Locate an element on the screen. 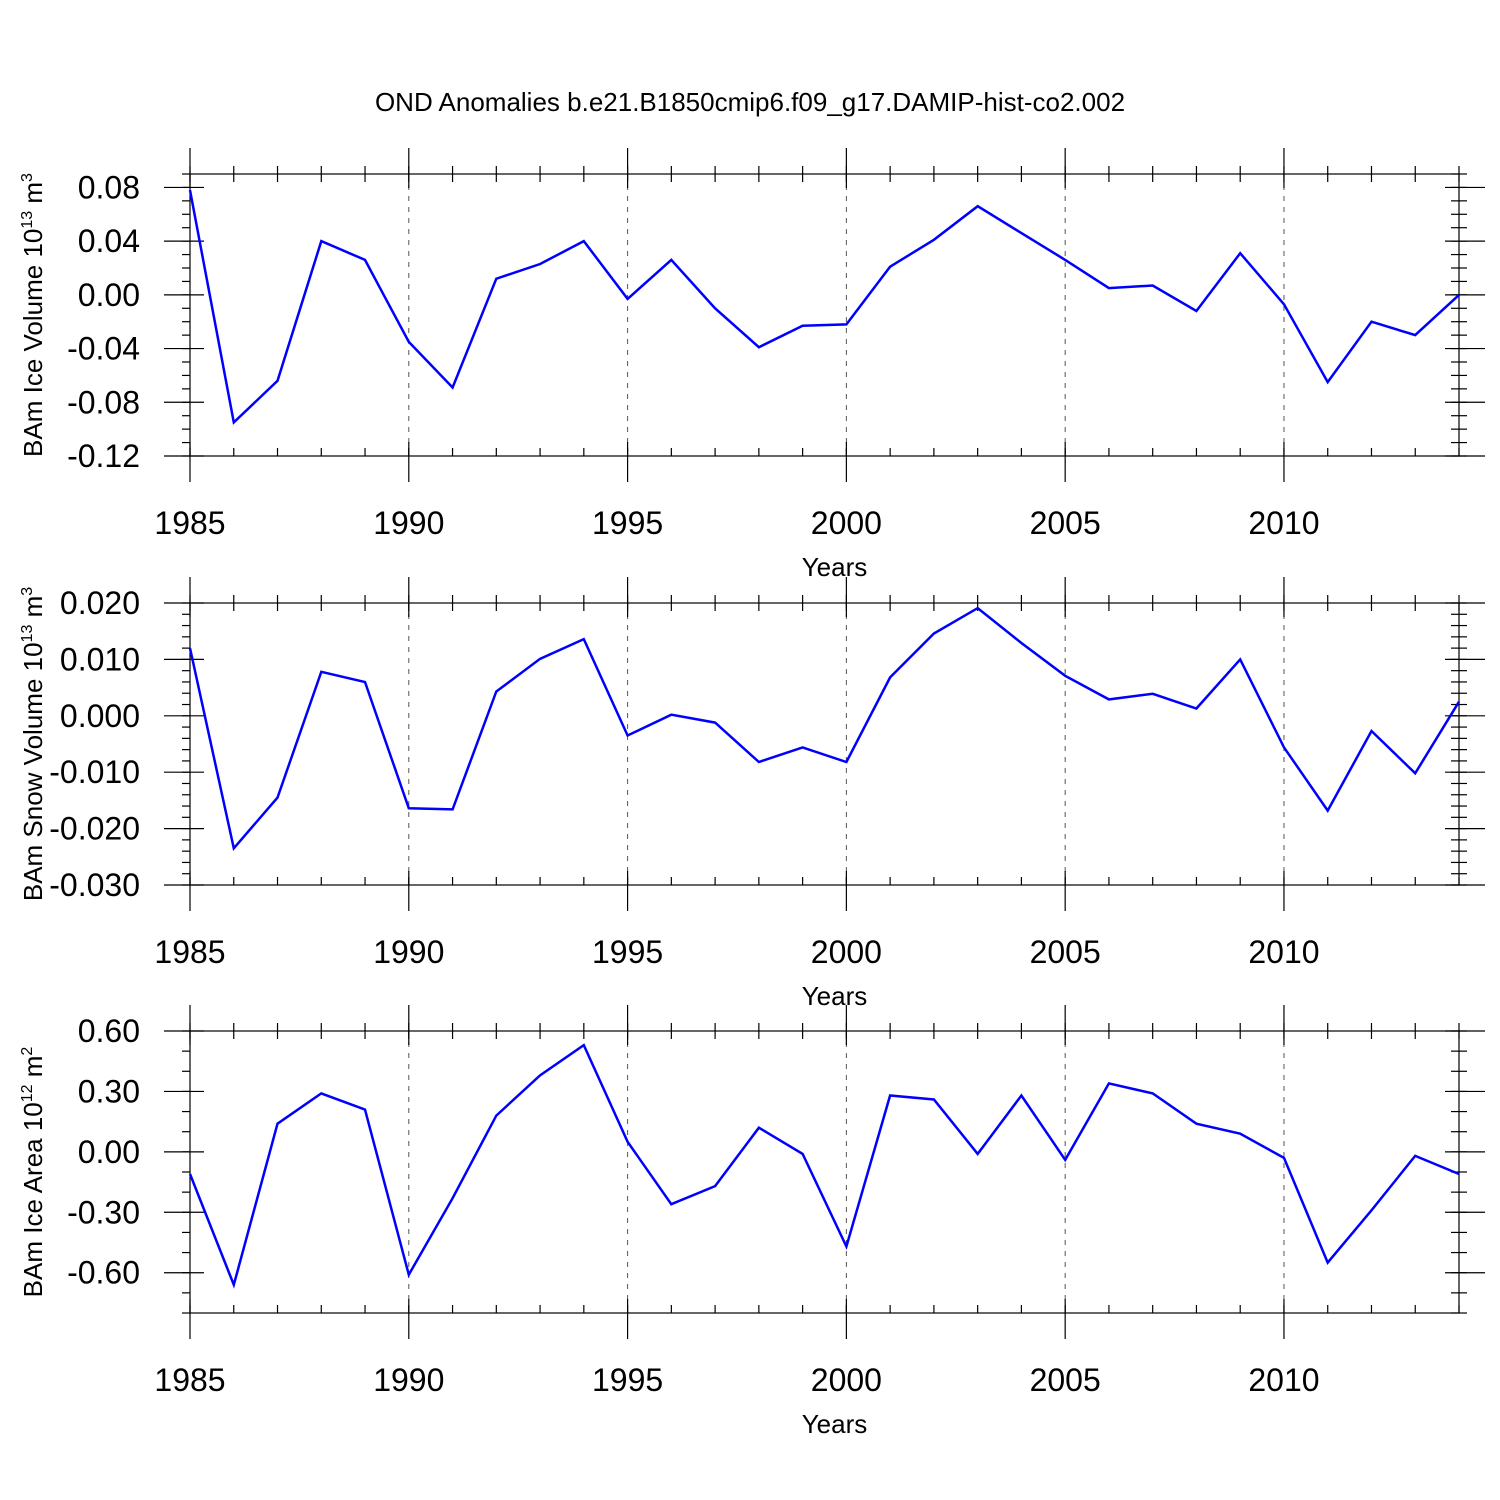  y-tick-label: -0.60 is located at coordinates (103, 1273).